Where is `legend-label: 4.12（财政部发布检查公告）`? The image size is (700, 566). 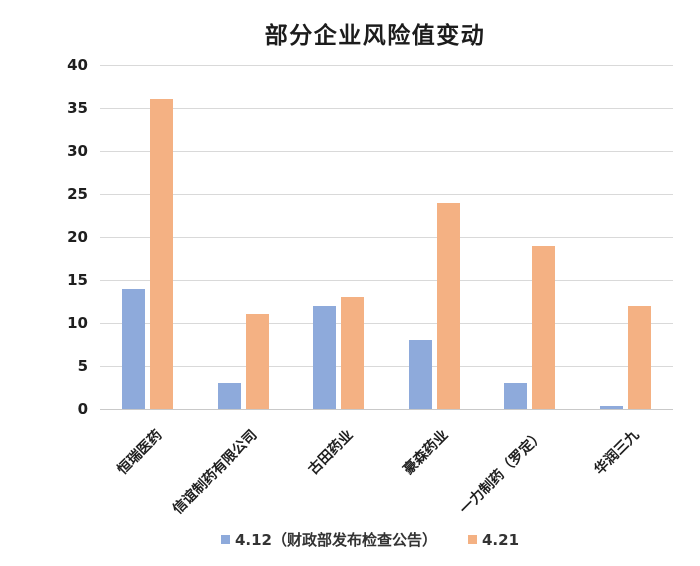 legend-label: 4.12（财政部发布检查公告） is located at coordinates (335, 540).